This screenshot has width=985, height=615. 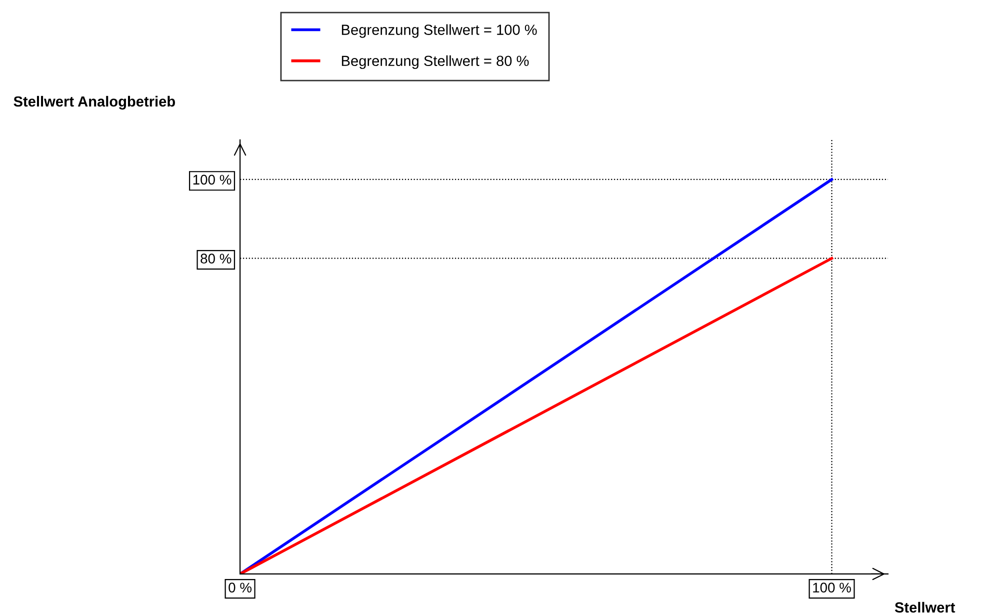 What do you see at coordinates (216, 259) in the screenshot?
I see `y-tick-label: 80 %` at bounding box center [216, 259].